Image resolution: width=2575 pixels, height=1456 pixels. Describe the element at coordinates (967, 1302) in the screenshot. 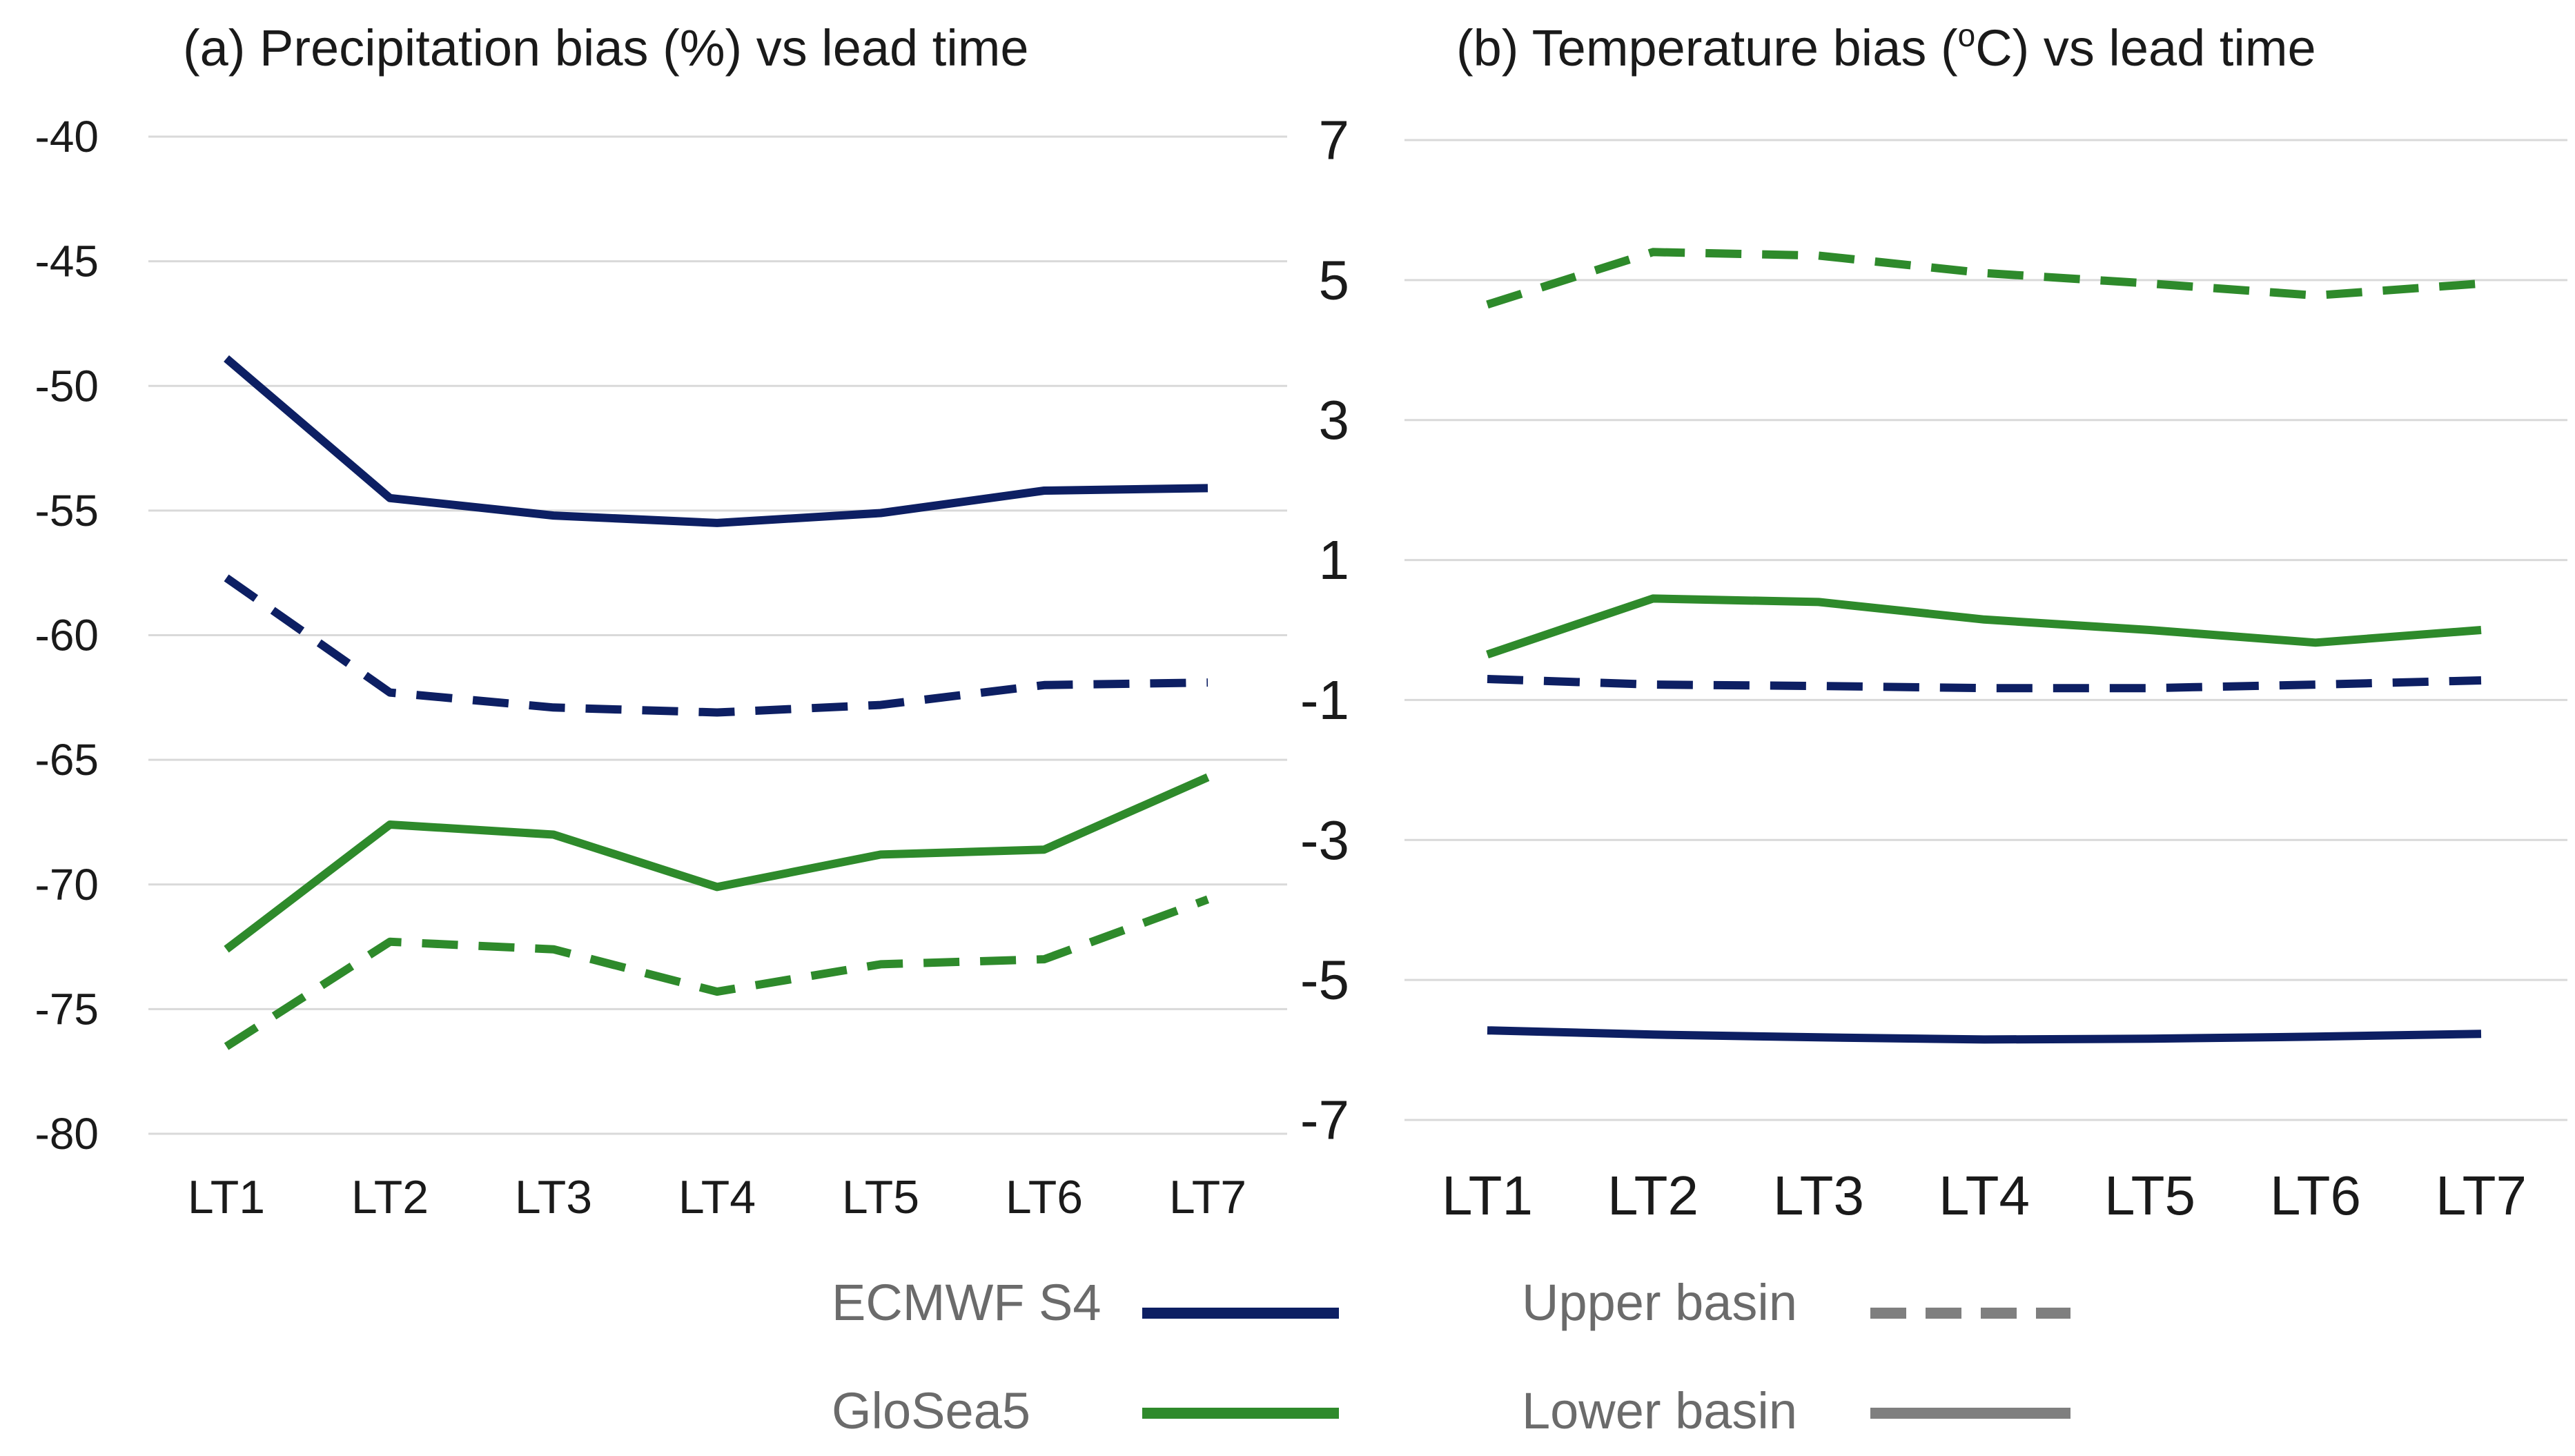

I see `legend-ecmwf-label: ECMWF S4` at that location.